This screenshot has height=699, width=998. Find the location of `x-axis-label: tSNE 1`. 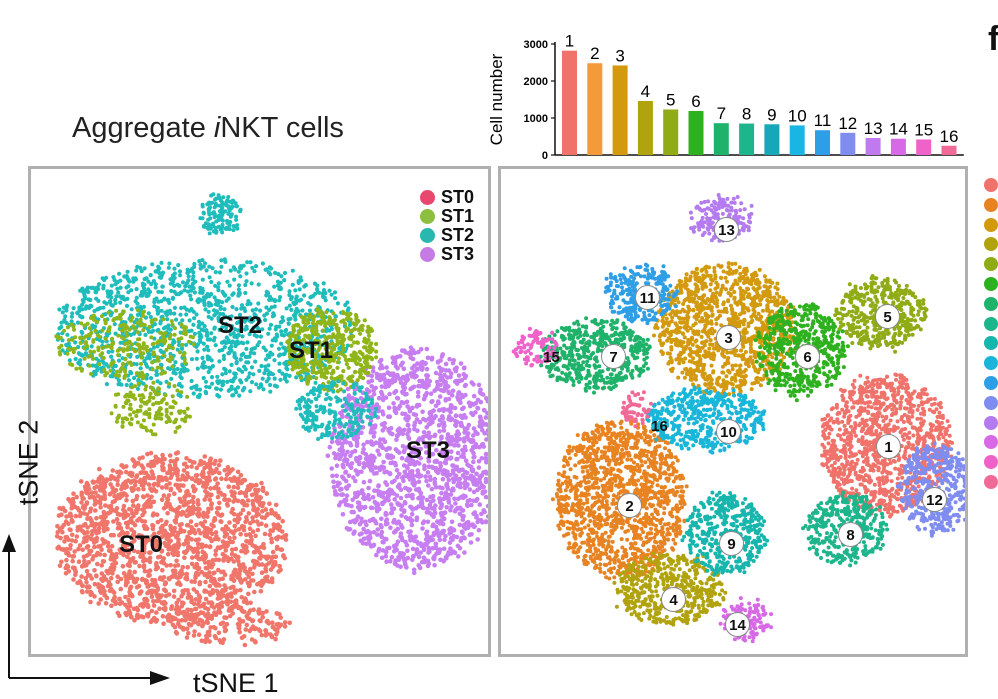

x-axis-label: tSNE 1 is located at coordinates (236, 683).